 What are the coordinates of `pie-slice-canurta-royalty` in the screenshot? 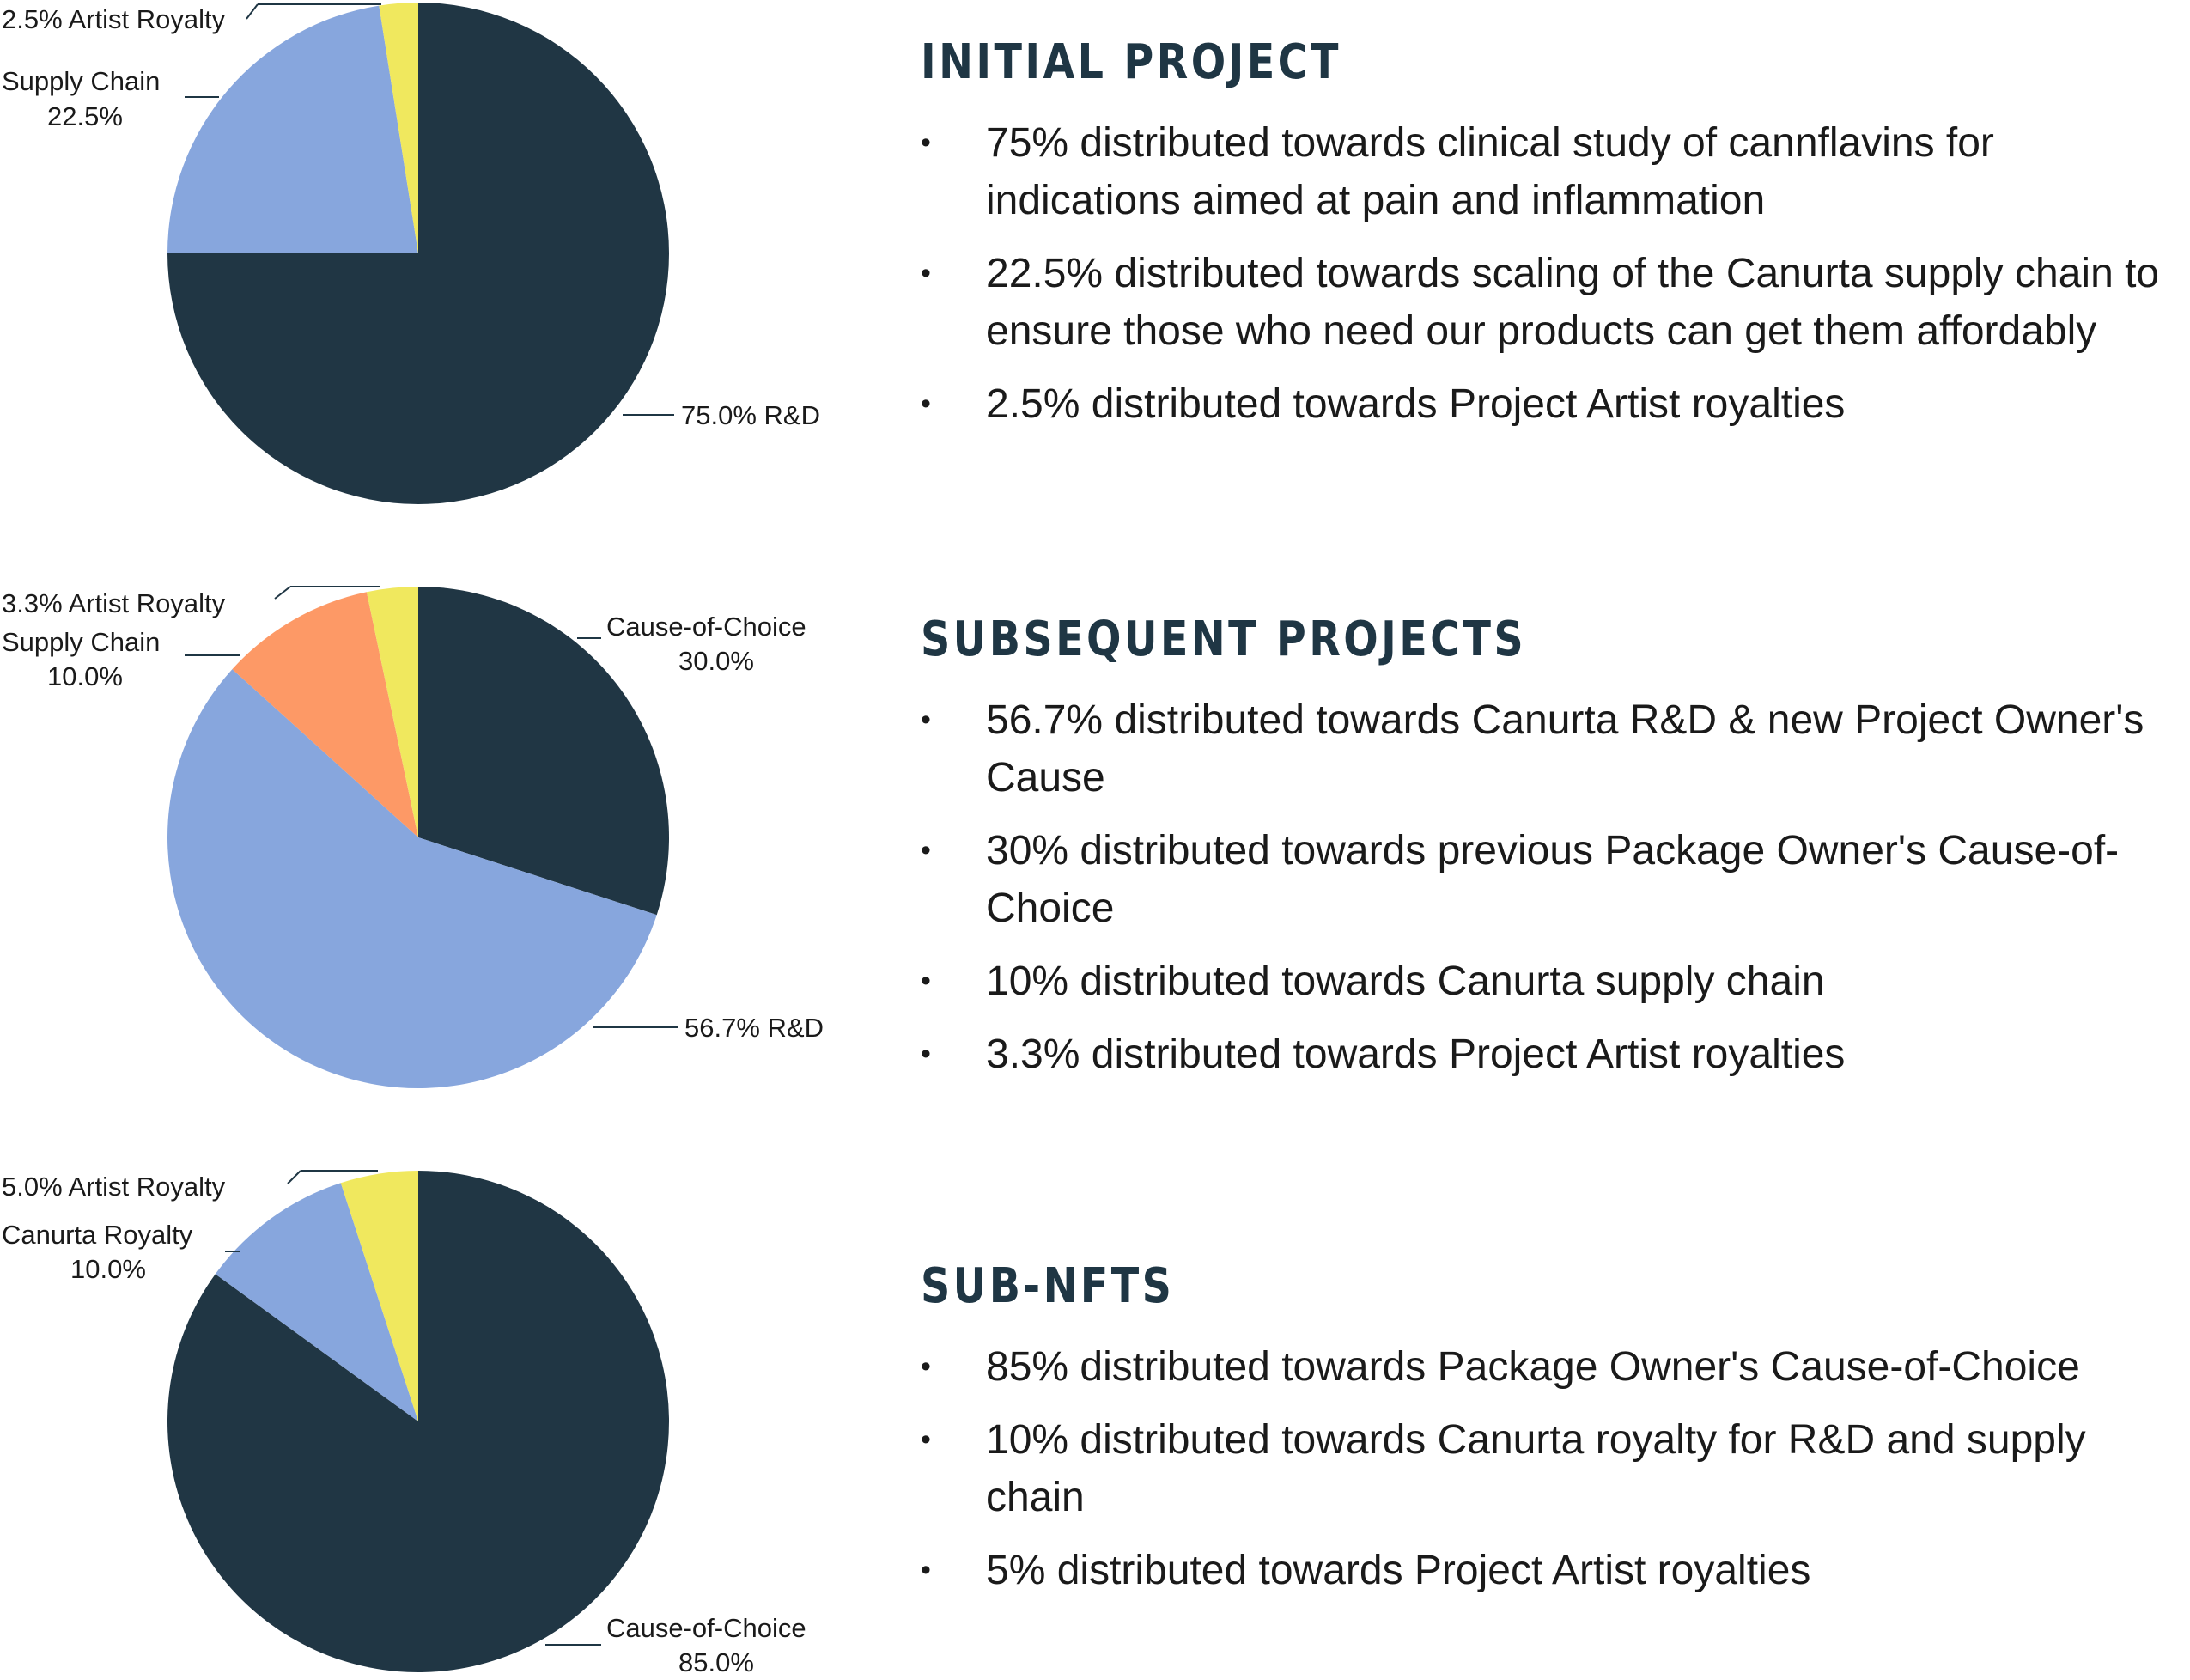 It's located at (316, 1302).